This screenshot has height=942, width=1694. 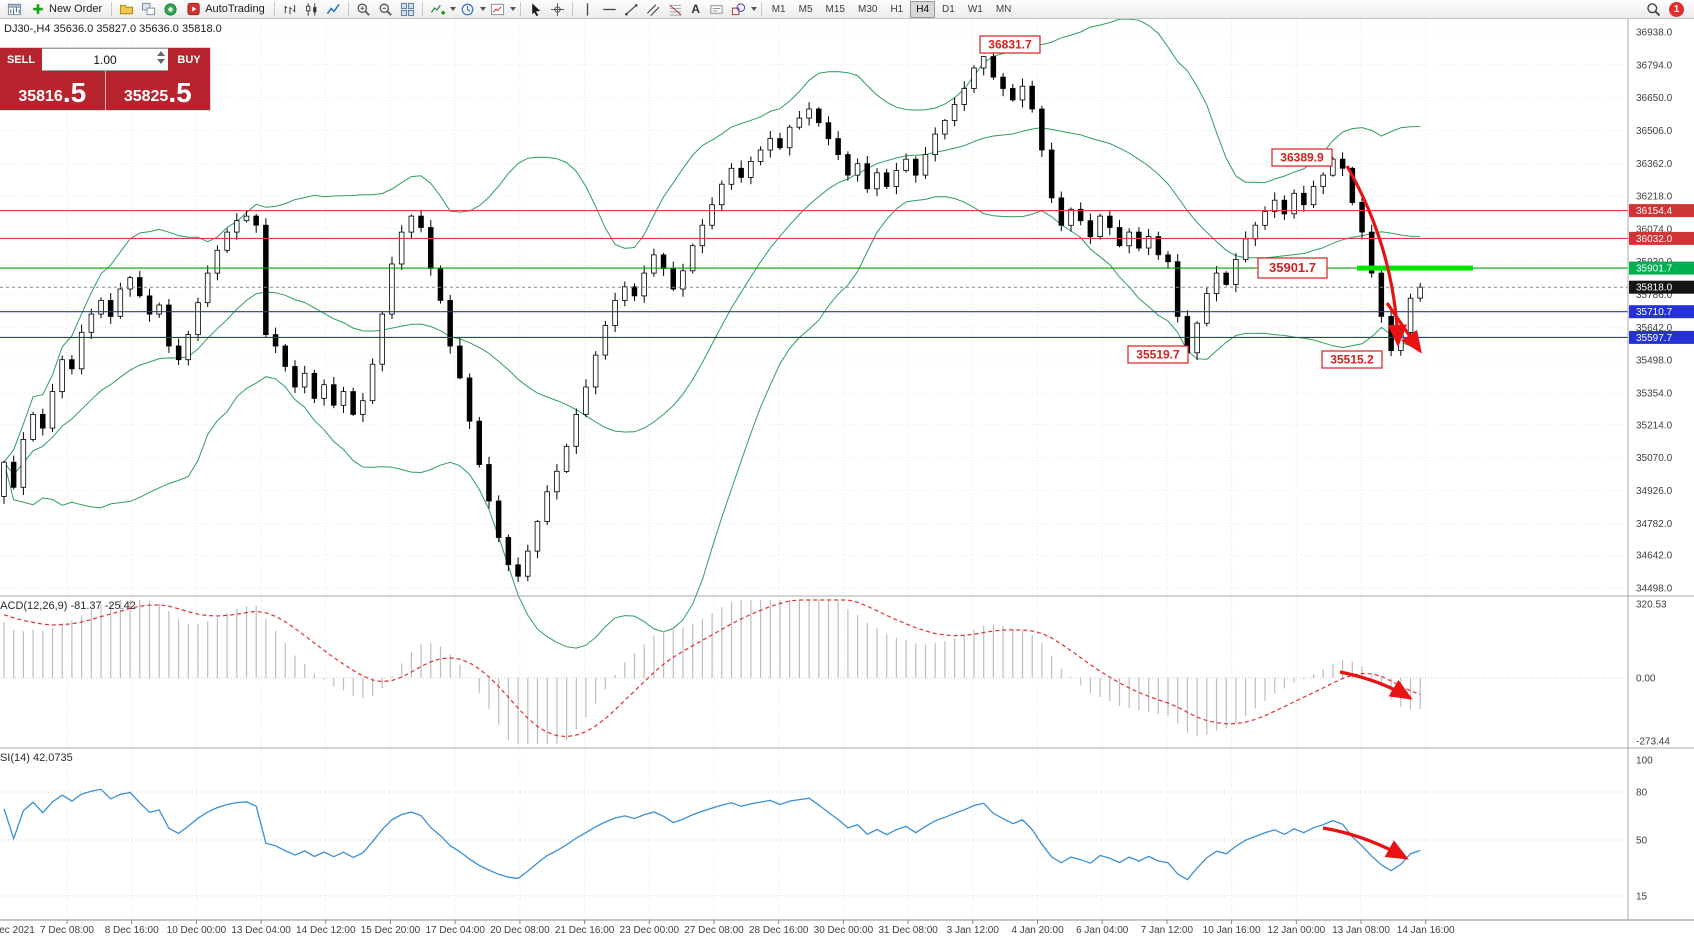 What do you see at coordinates (1167, 930) in the screenshot?
I see `svg-text: 7 Jan 12:00` at bounding box center [1167, 930].